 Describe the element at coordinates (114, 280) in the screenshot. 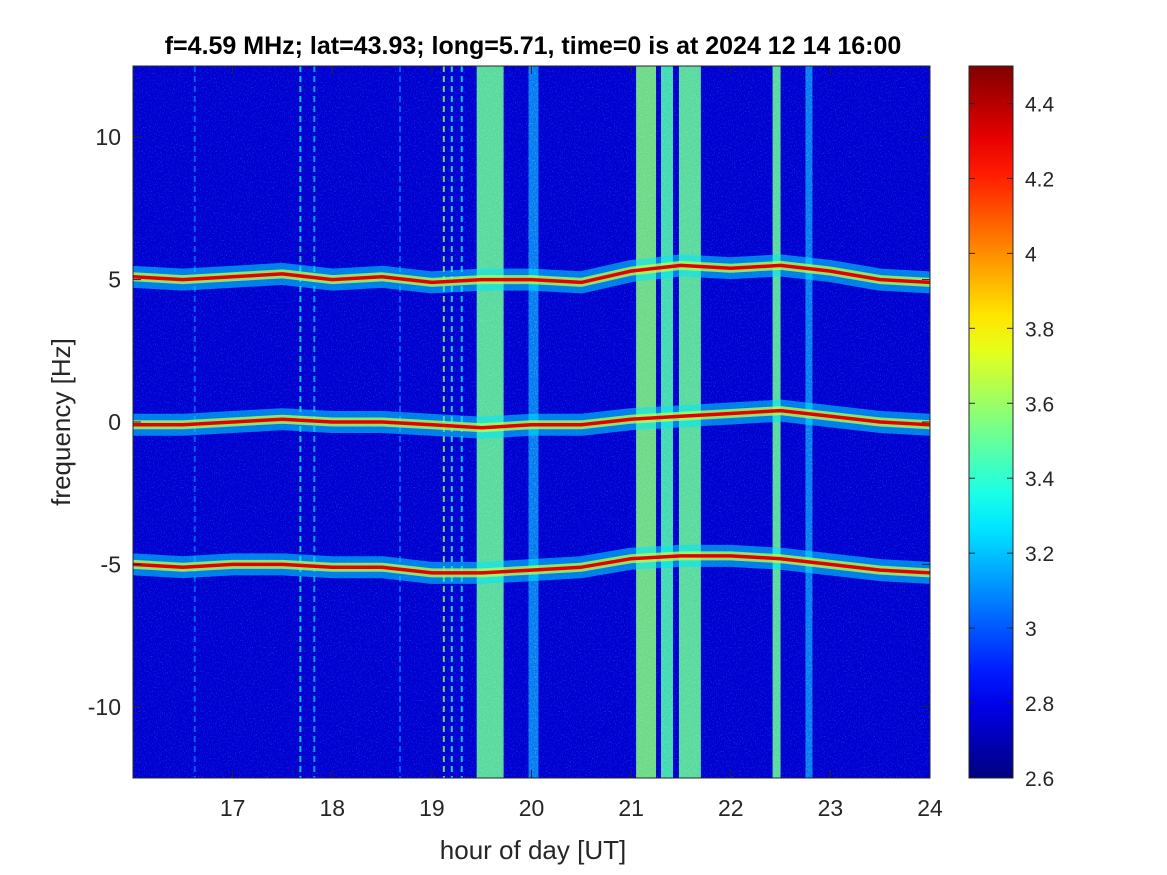

I see `y-tick-label: 5` at that location.